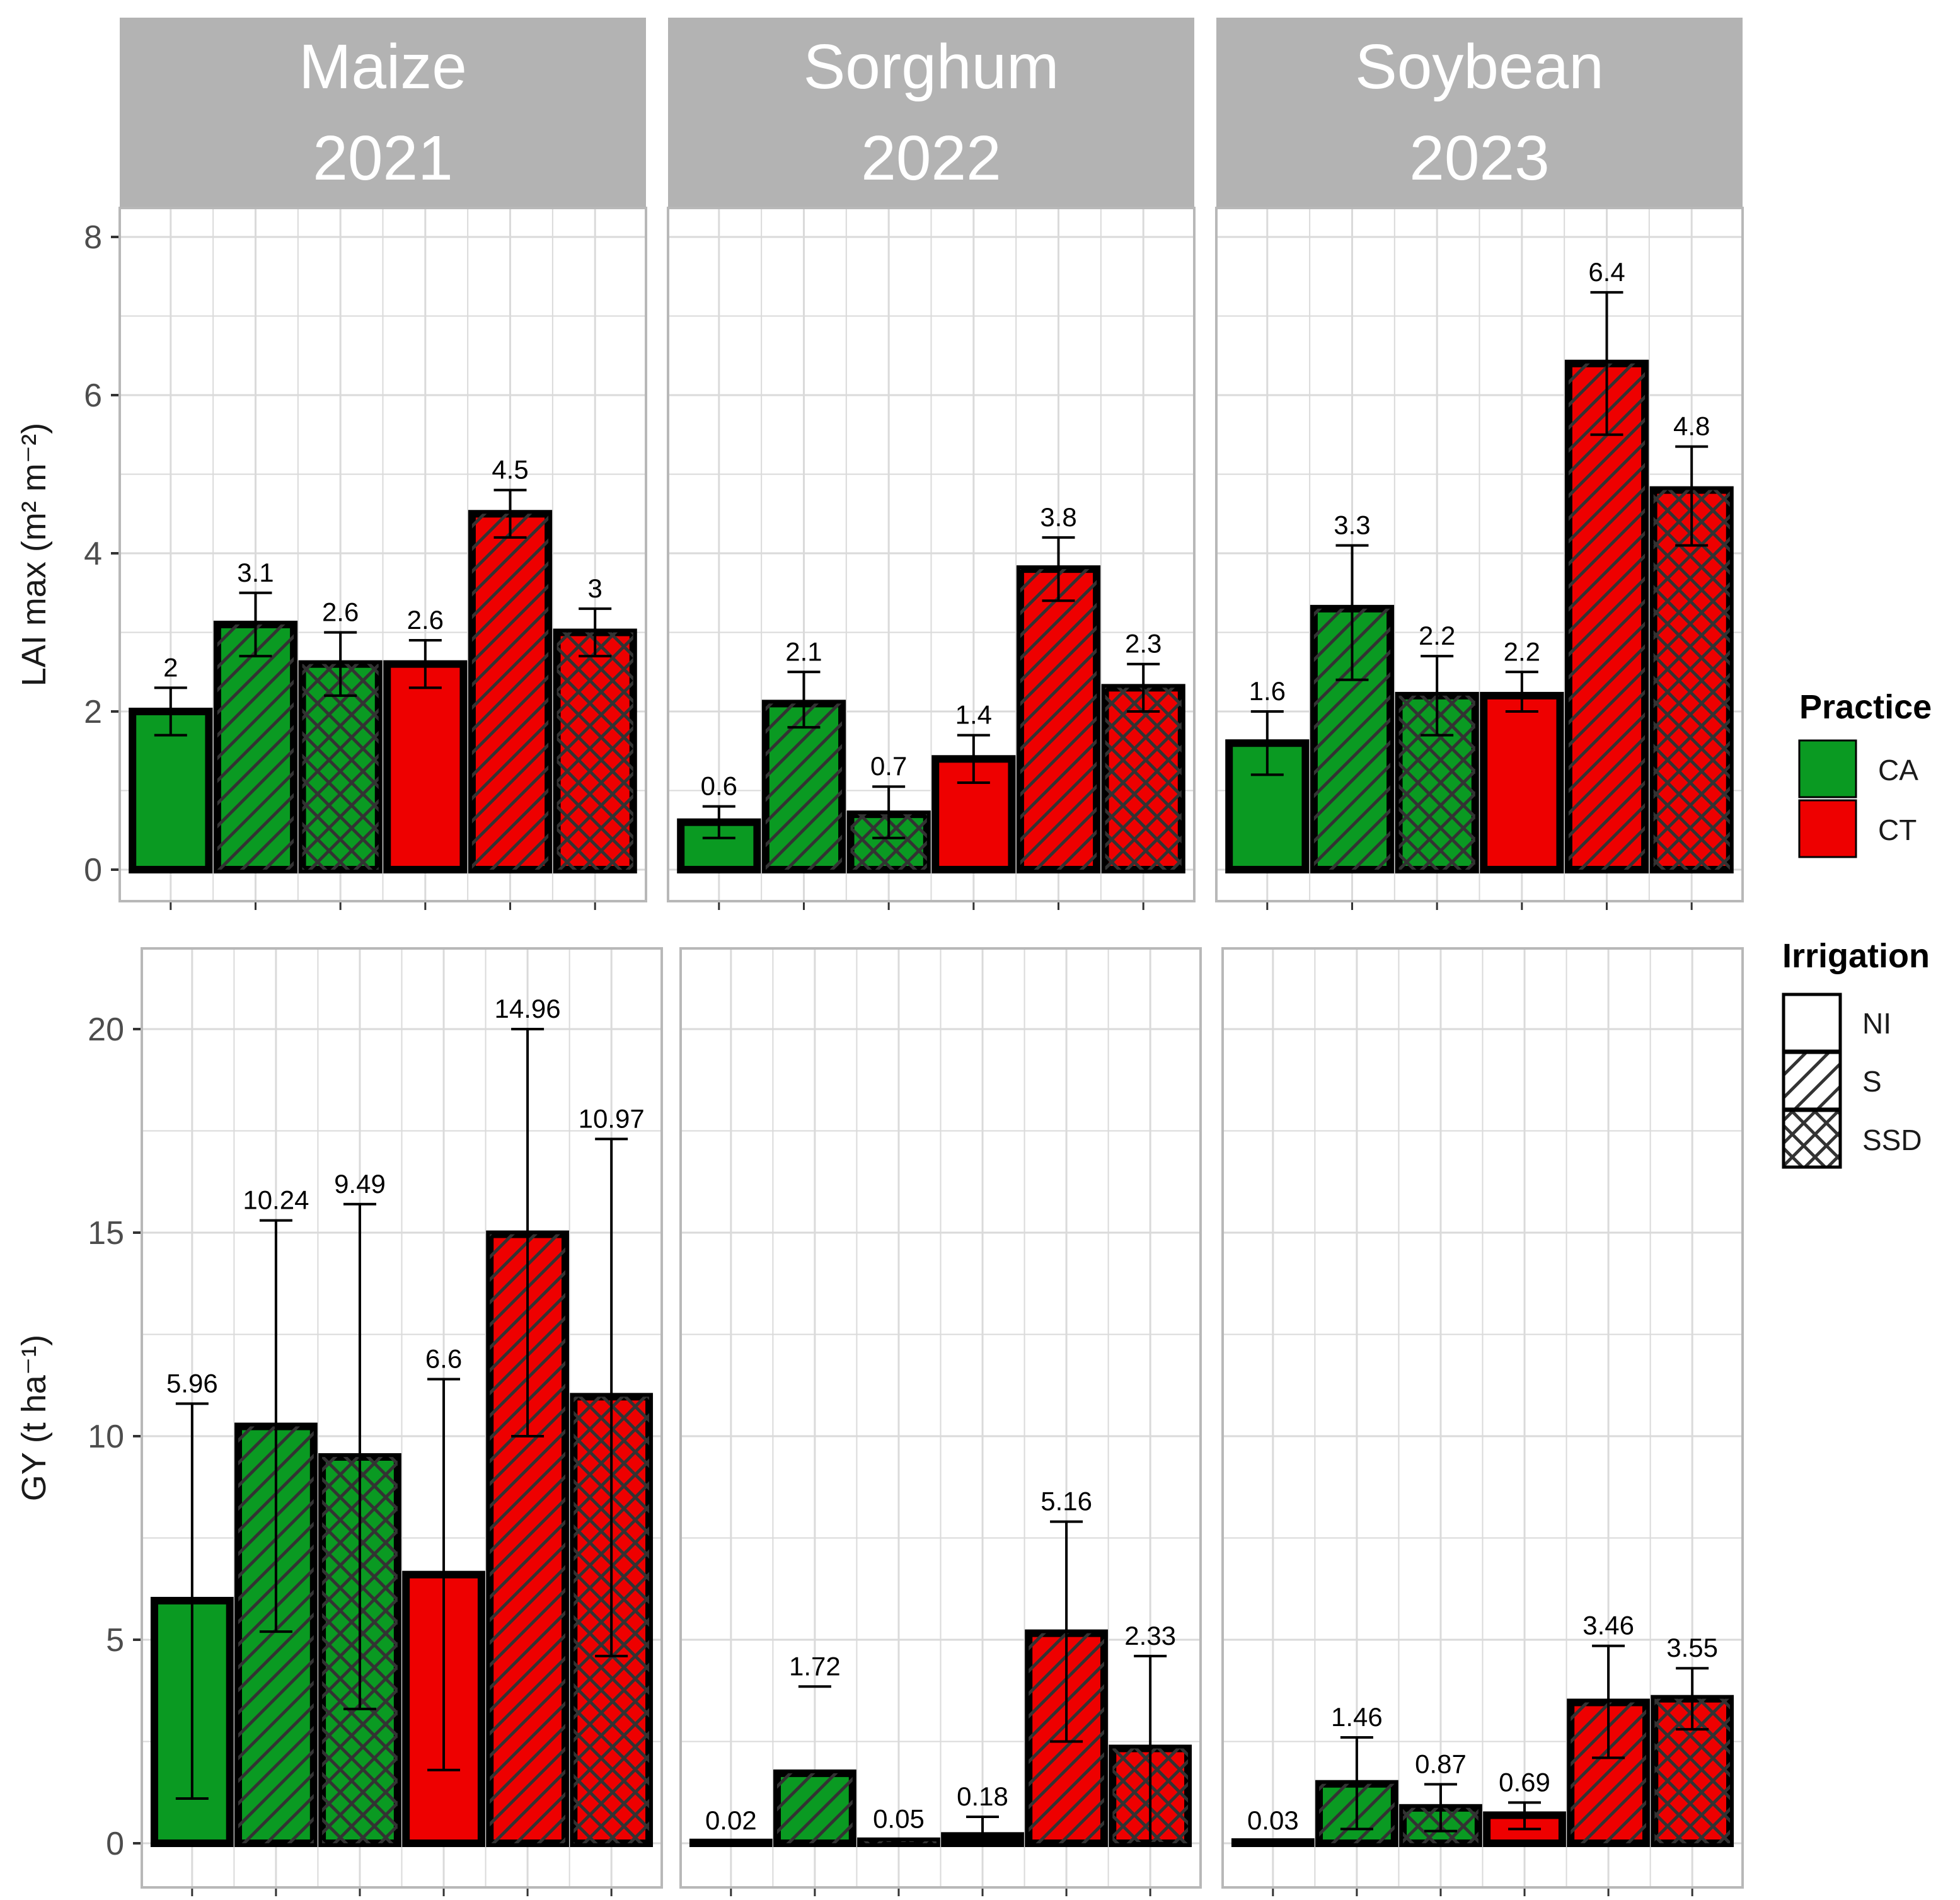 This screenshot has width=1960, height=1900. Describe the element at coordinates (1441, 1763) in the screenshot. I see `data-label: 0.87` at that location.